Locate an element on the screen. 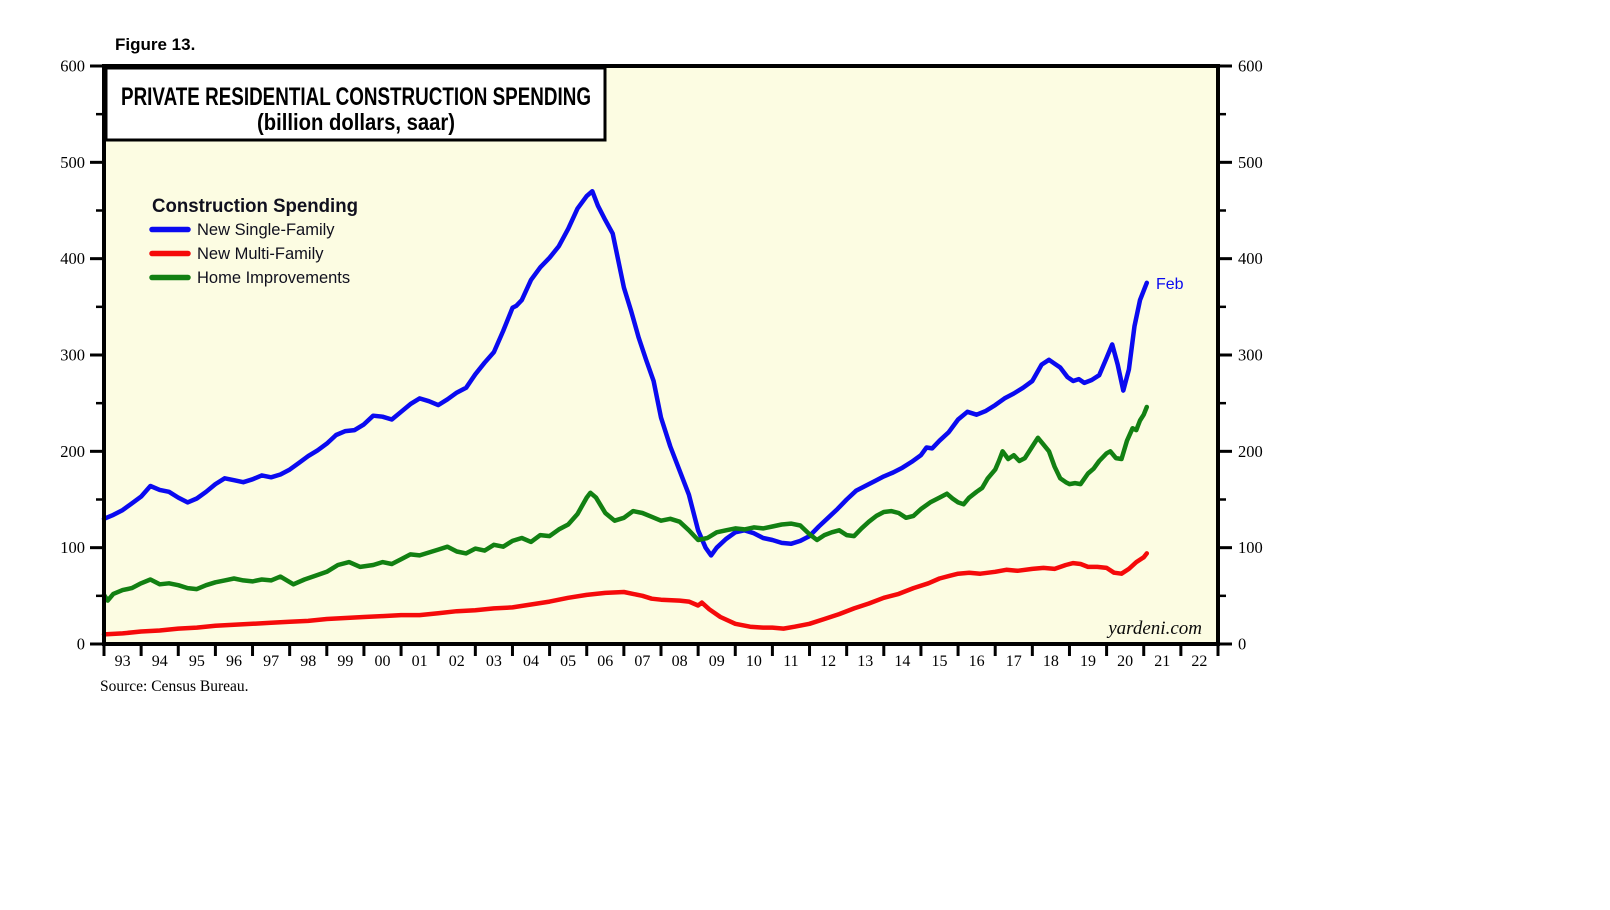  x-axis-tick-label: 95 is located at coordinates (197, 661).